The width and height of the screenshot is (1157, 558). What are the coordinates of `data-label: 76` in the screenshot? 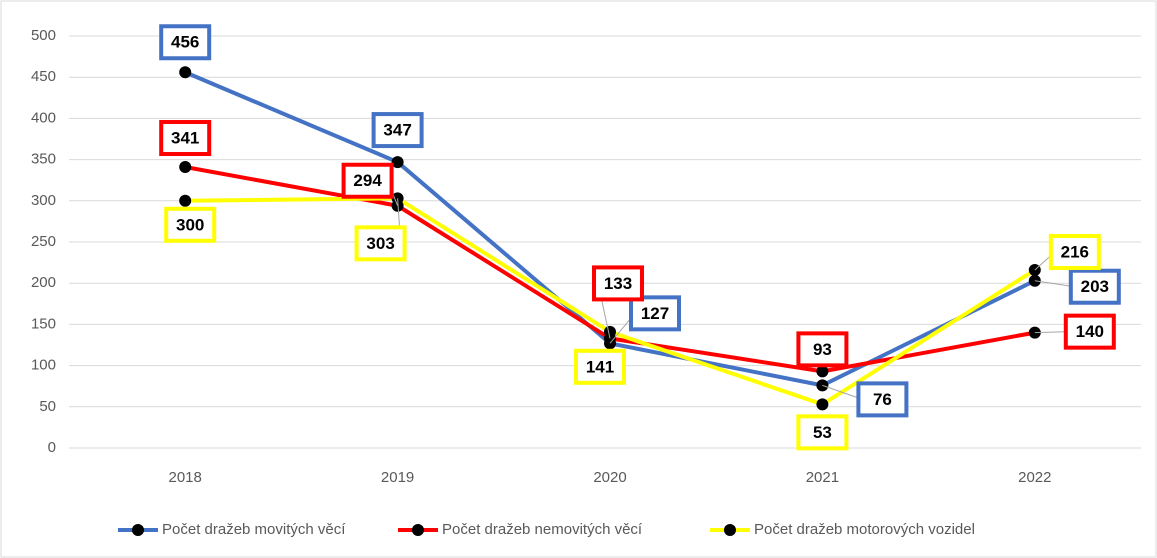 It's located at (882, 399).